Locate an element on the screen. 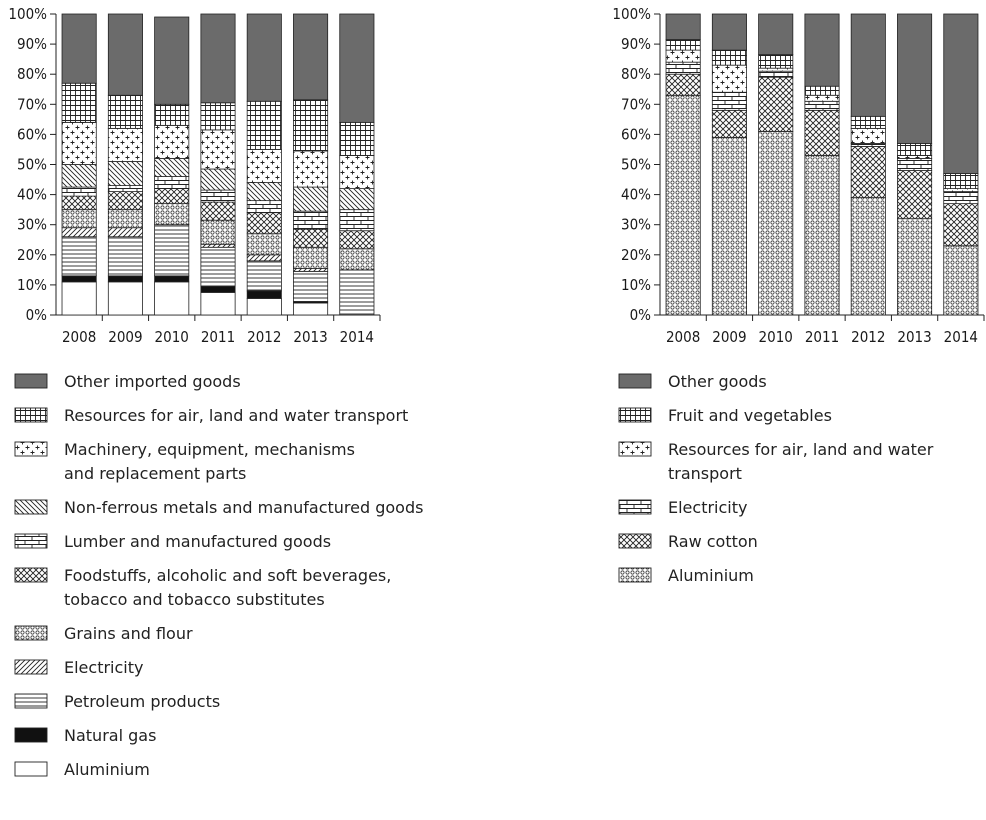  bar-segment-other-goods-2009 is located at coordinates (729, 32).